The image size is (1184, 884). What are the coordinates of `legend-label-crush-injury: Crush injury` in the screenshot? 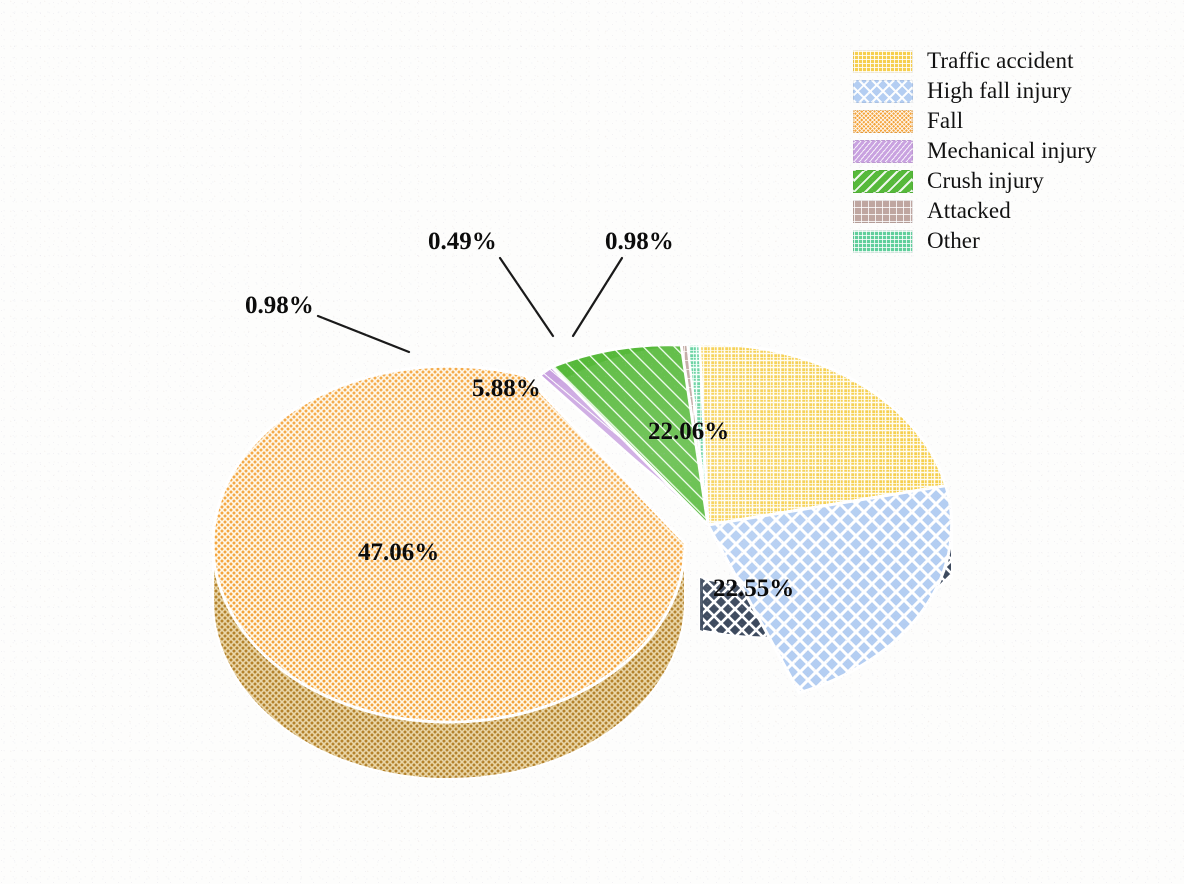 It's located at (985, 180).